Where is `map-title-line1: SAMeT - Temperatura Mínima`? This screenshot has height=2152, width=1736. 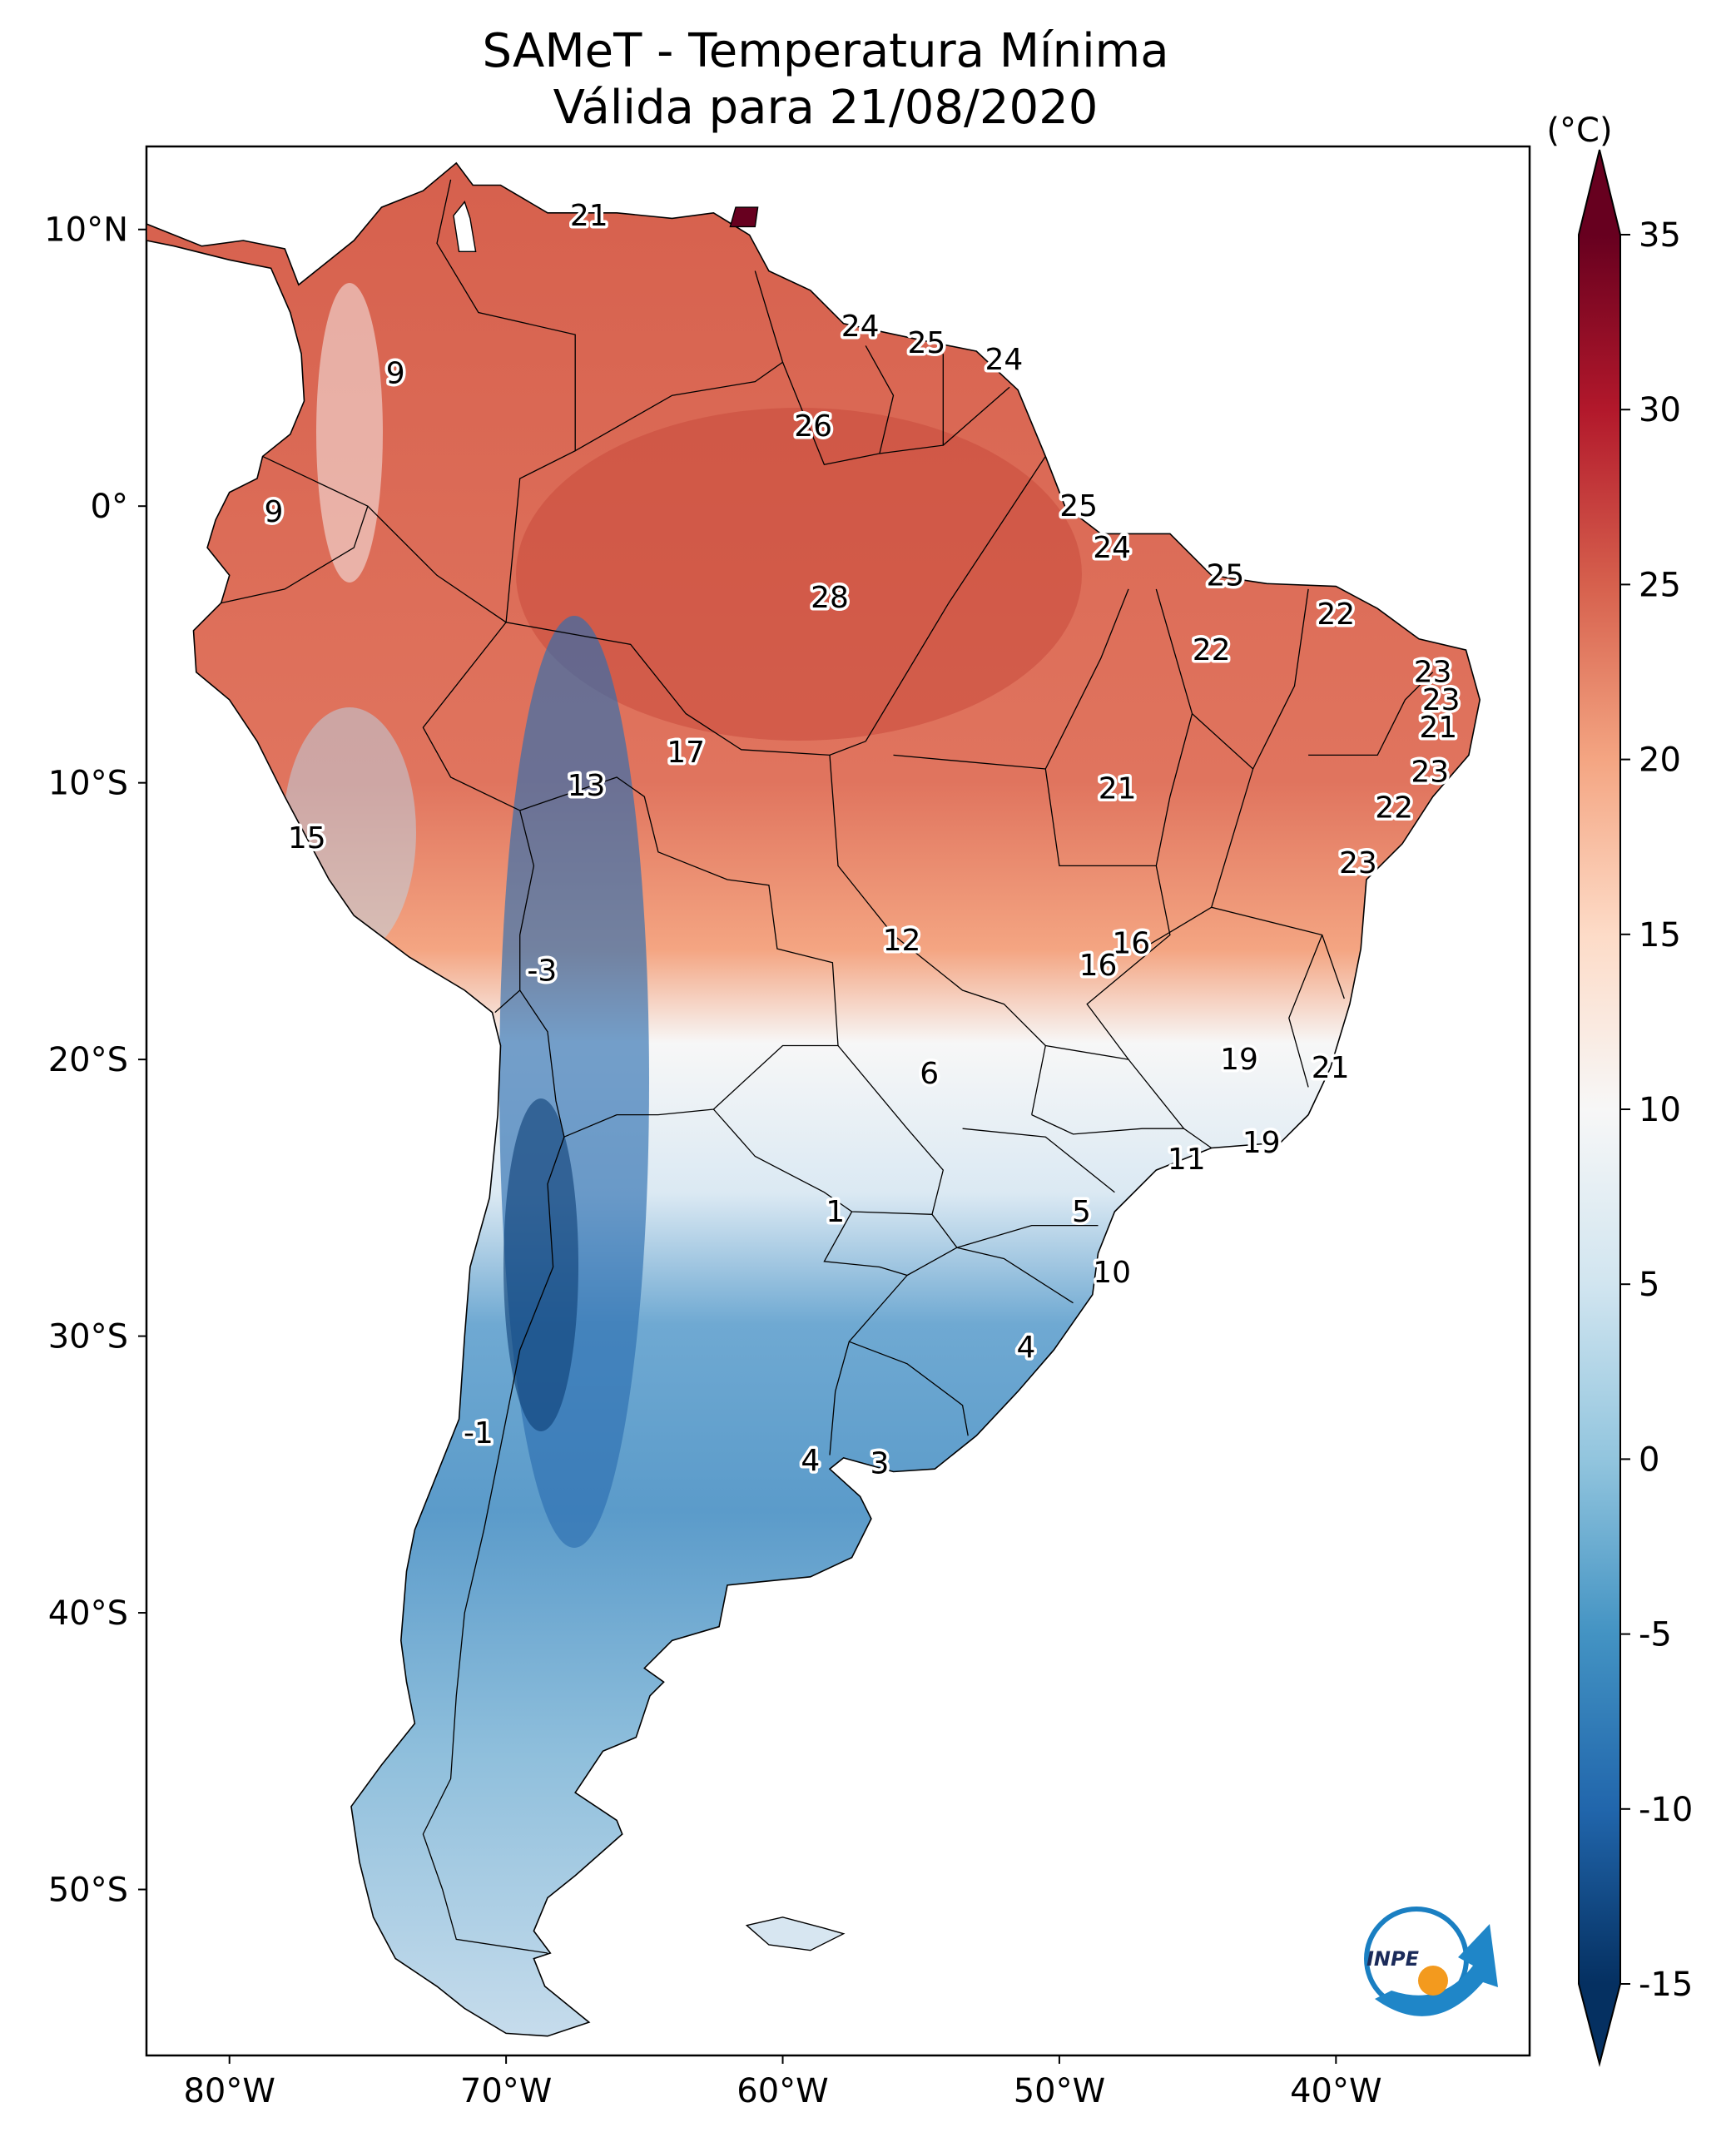
map-title-line1: SAMeT - Temperatura Mínima is located at coordinates (825, 51).